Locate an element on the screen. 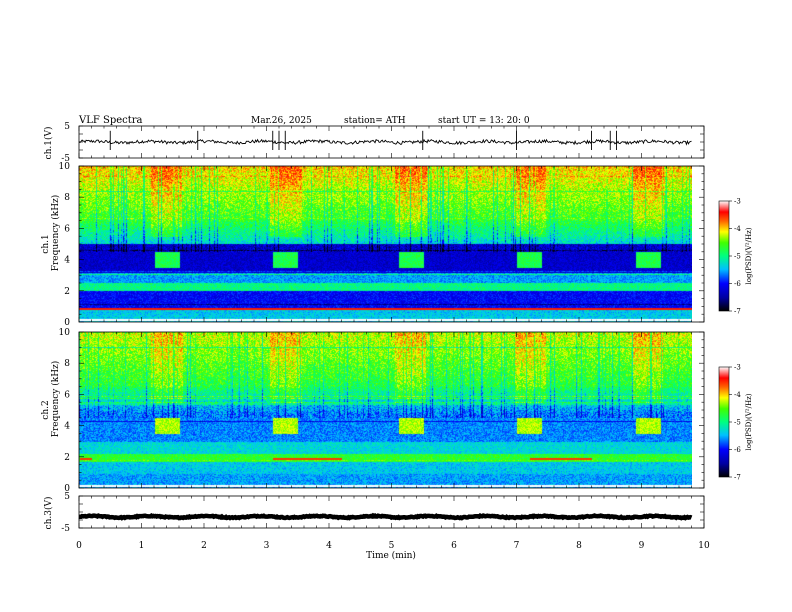 The height and width of the screenshot is (612, 792). ch3-waveform-ylabel: ch.3(V) is located at coordinates (48, 513).